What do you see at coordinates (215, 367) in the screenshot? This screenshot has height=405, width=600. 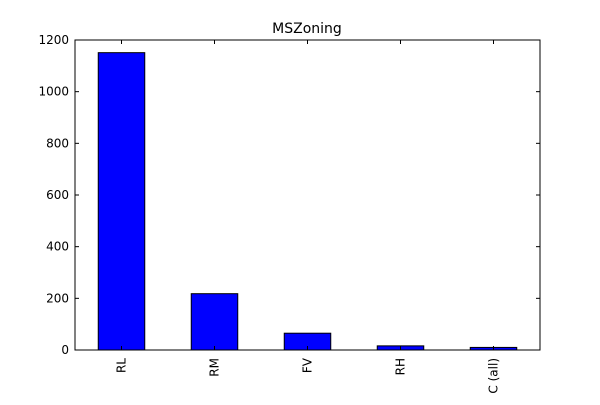 I see `x-tick-label: RM` at bounding box center [215, 367].